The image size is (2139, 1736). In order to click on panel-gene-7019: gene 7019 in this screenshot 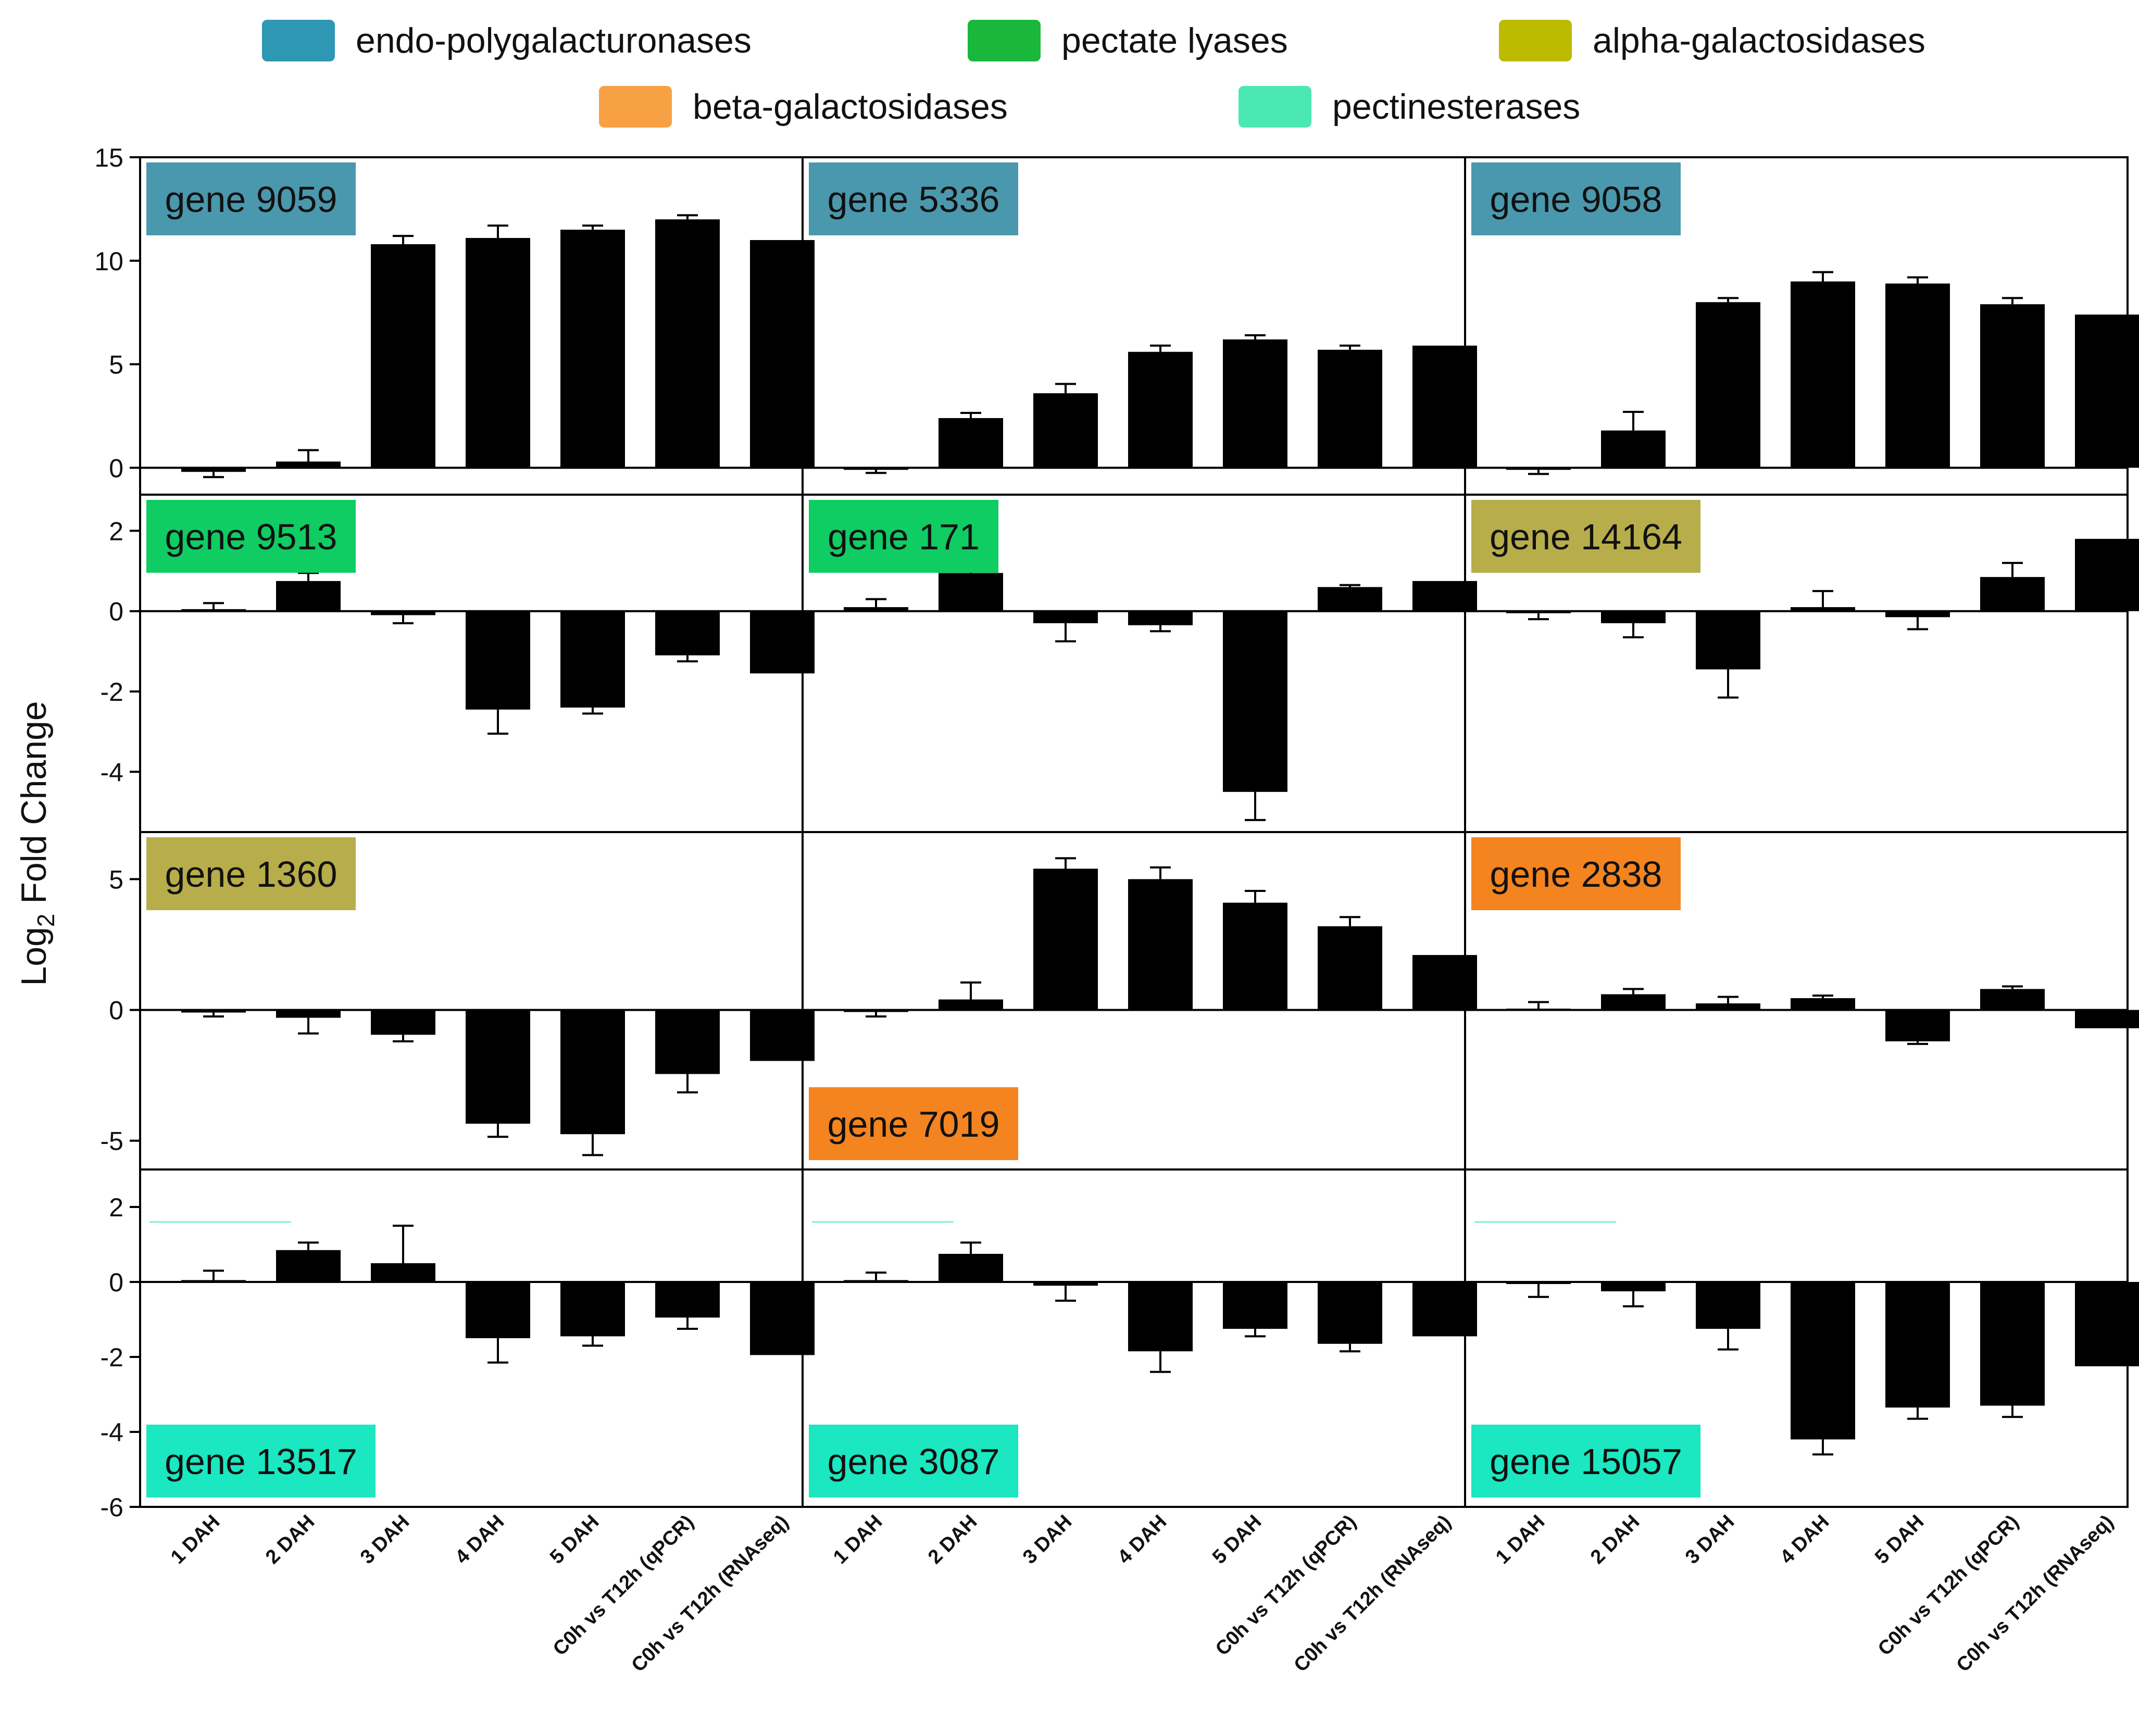, I will do `click(1139, 1001)`.